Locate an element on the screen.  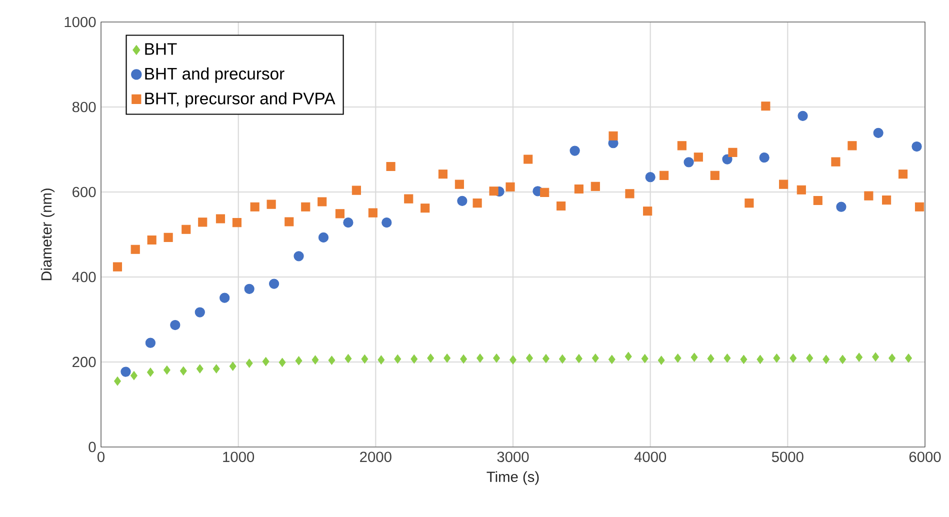
x-tick-label: 2000 is located at coordinates (376, 457).